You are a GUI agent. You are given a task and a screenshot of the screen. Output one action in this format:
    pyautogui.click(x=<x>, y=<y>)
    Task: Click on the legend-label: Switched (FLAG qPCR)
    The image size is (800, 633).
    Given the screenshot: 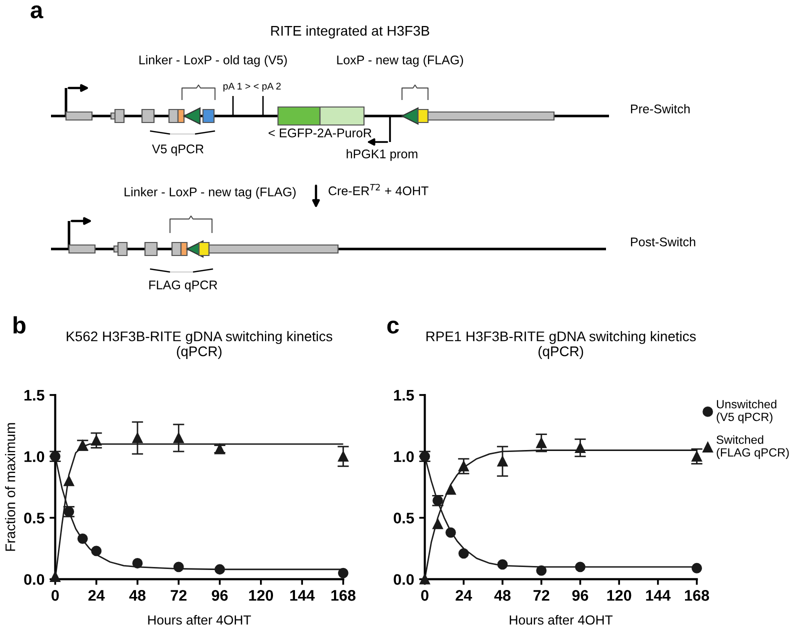 What is the action you would take?
    pyautogui.click(x=752, y=447)
    